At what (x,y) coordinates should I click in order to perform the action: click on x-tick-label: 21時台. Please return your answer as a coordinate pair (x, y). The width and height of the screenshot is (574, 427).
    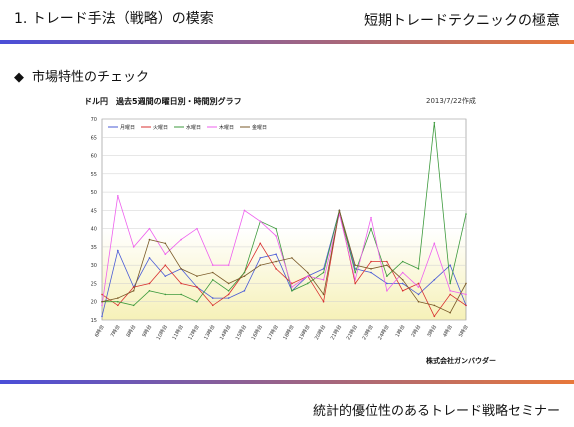
    Looking at the image, I should click on (336, 333).